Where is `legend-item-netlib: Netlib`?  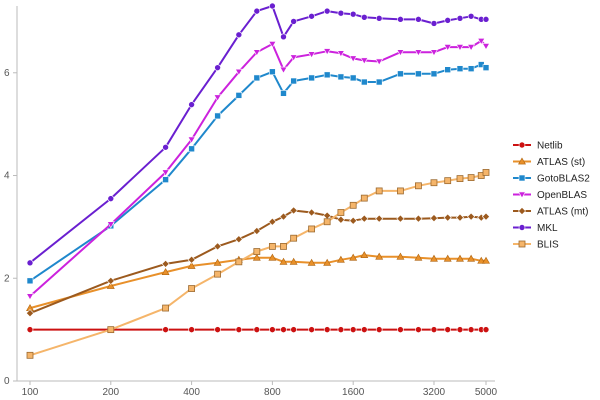 legend-item-netlib: Netlib is located at coordinates (538, 146).